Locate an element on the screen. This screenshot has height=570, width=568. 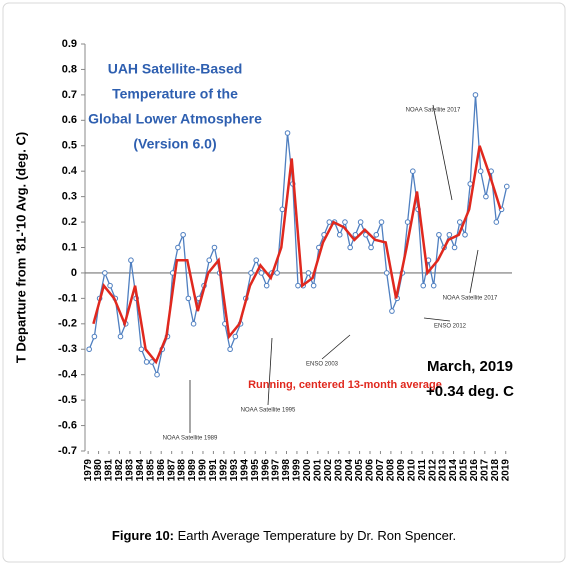
x-tick-label: 2008 is located at coordinates (391, 470).